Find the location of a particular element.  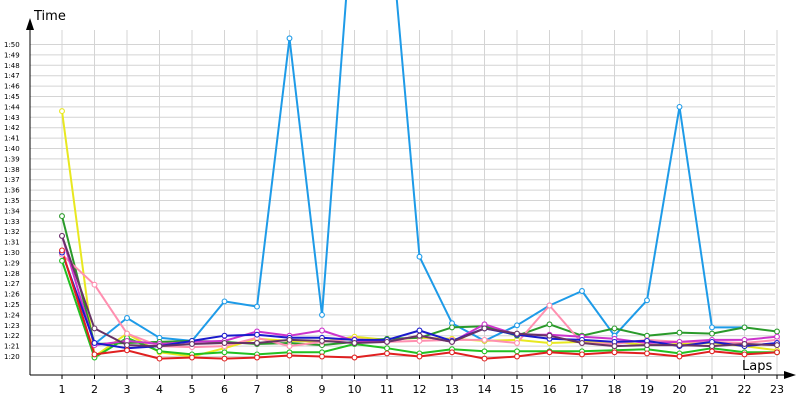

y-tick-label: 1:38 is located at coordinates (12, 170).